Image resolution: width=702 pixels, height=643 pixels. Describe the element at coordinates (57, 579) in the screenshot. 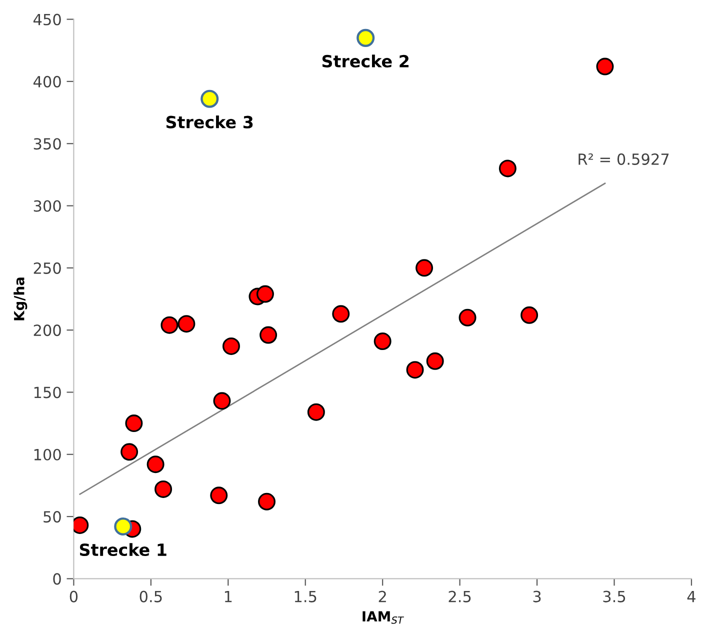

I see `y-tick-label: 0` at that location.